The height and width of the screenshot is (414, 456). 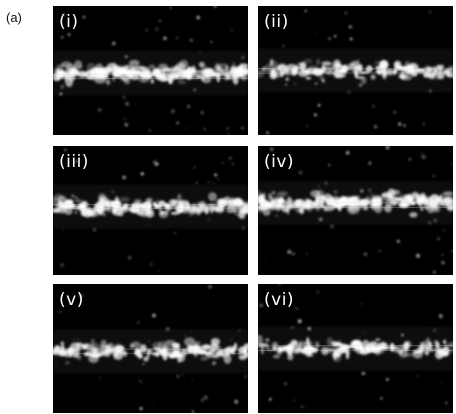 What do you see at coordinates (355, 346) in the screenshot?
I see `micrograph-image-vi` at bounding box center [355, 346].